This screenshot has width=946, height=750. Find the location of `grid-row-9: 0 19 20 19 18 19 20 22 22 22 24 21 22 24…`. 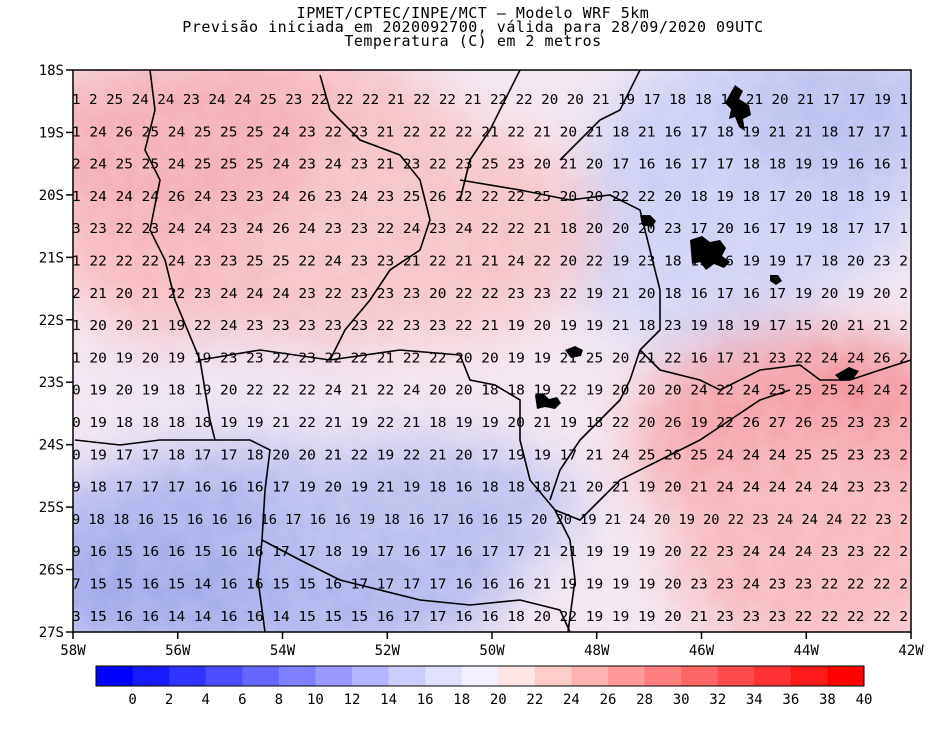

grid-row-9: 0 19 20 19 18 19 20 22 22 22 24 21 22 24… is located at coordinates (490, 391).